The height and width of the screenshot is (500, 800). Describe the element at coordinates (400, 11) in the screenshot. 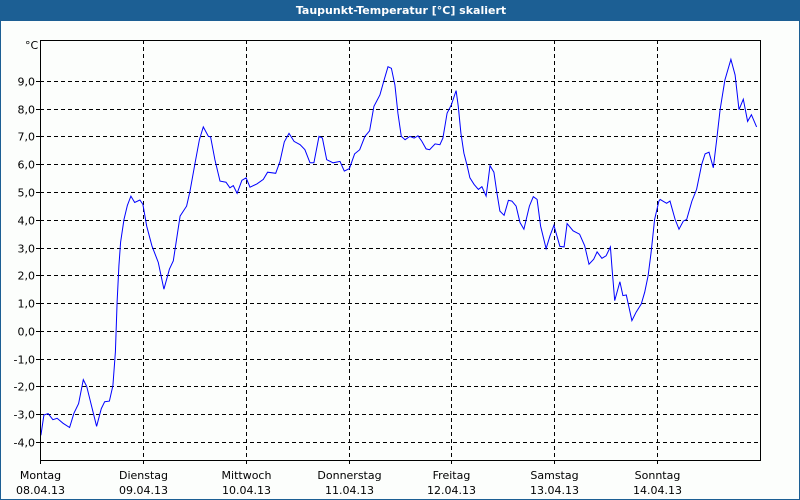

I see `chart-title: Taupunkt-Temperatur [°C] skaliert` at that location.